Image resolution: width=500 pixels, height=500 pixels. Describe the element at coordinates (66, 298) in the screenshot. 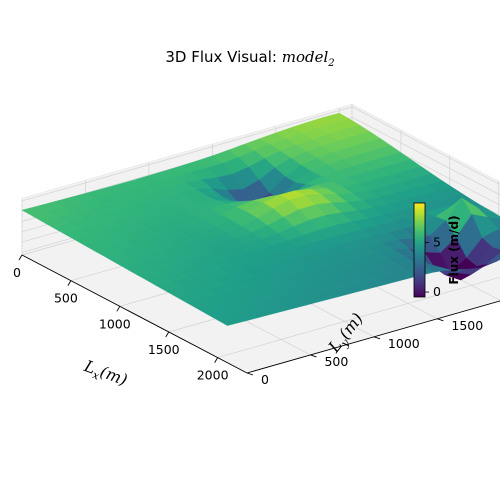

I see `x-tick-label: 500` at that location.